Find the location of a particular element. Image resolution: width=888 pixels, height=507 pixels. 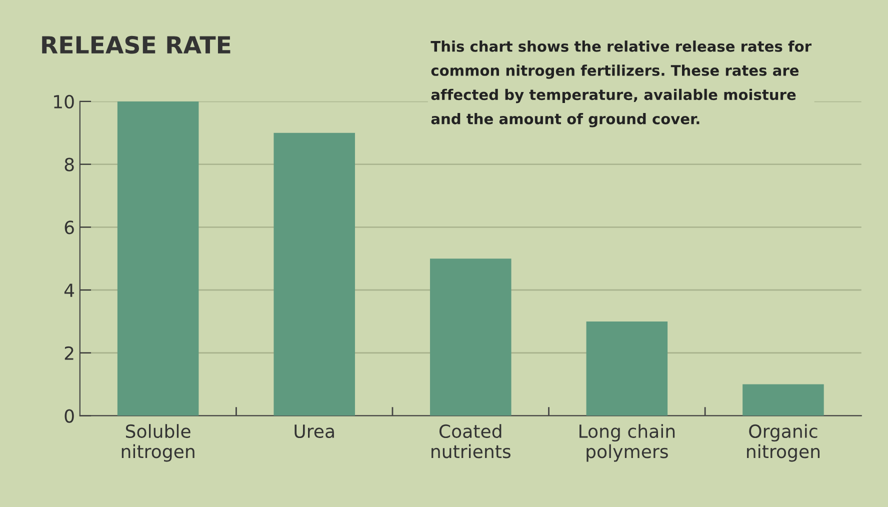

y-tick-label: 6 is located at coordinates (69, 227).